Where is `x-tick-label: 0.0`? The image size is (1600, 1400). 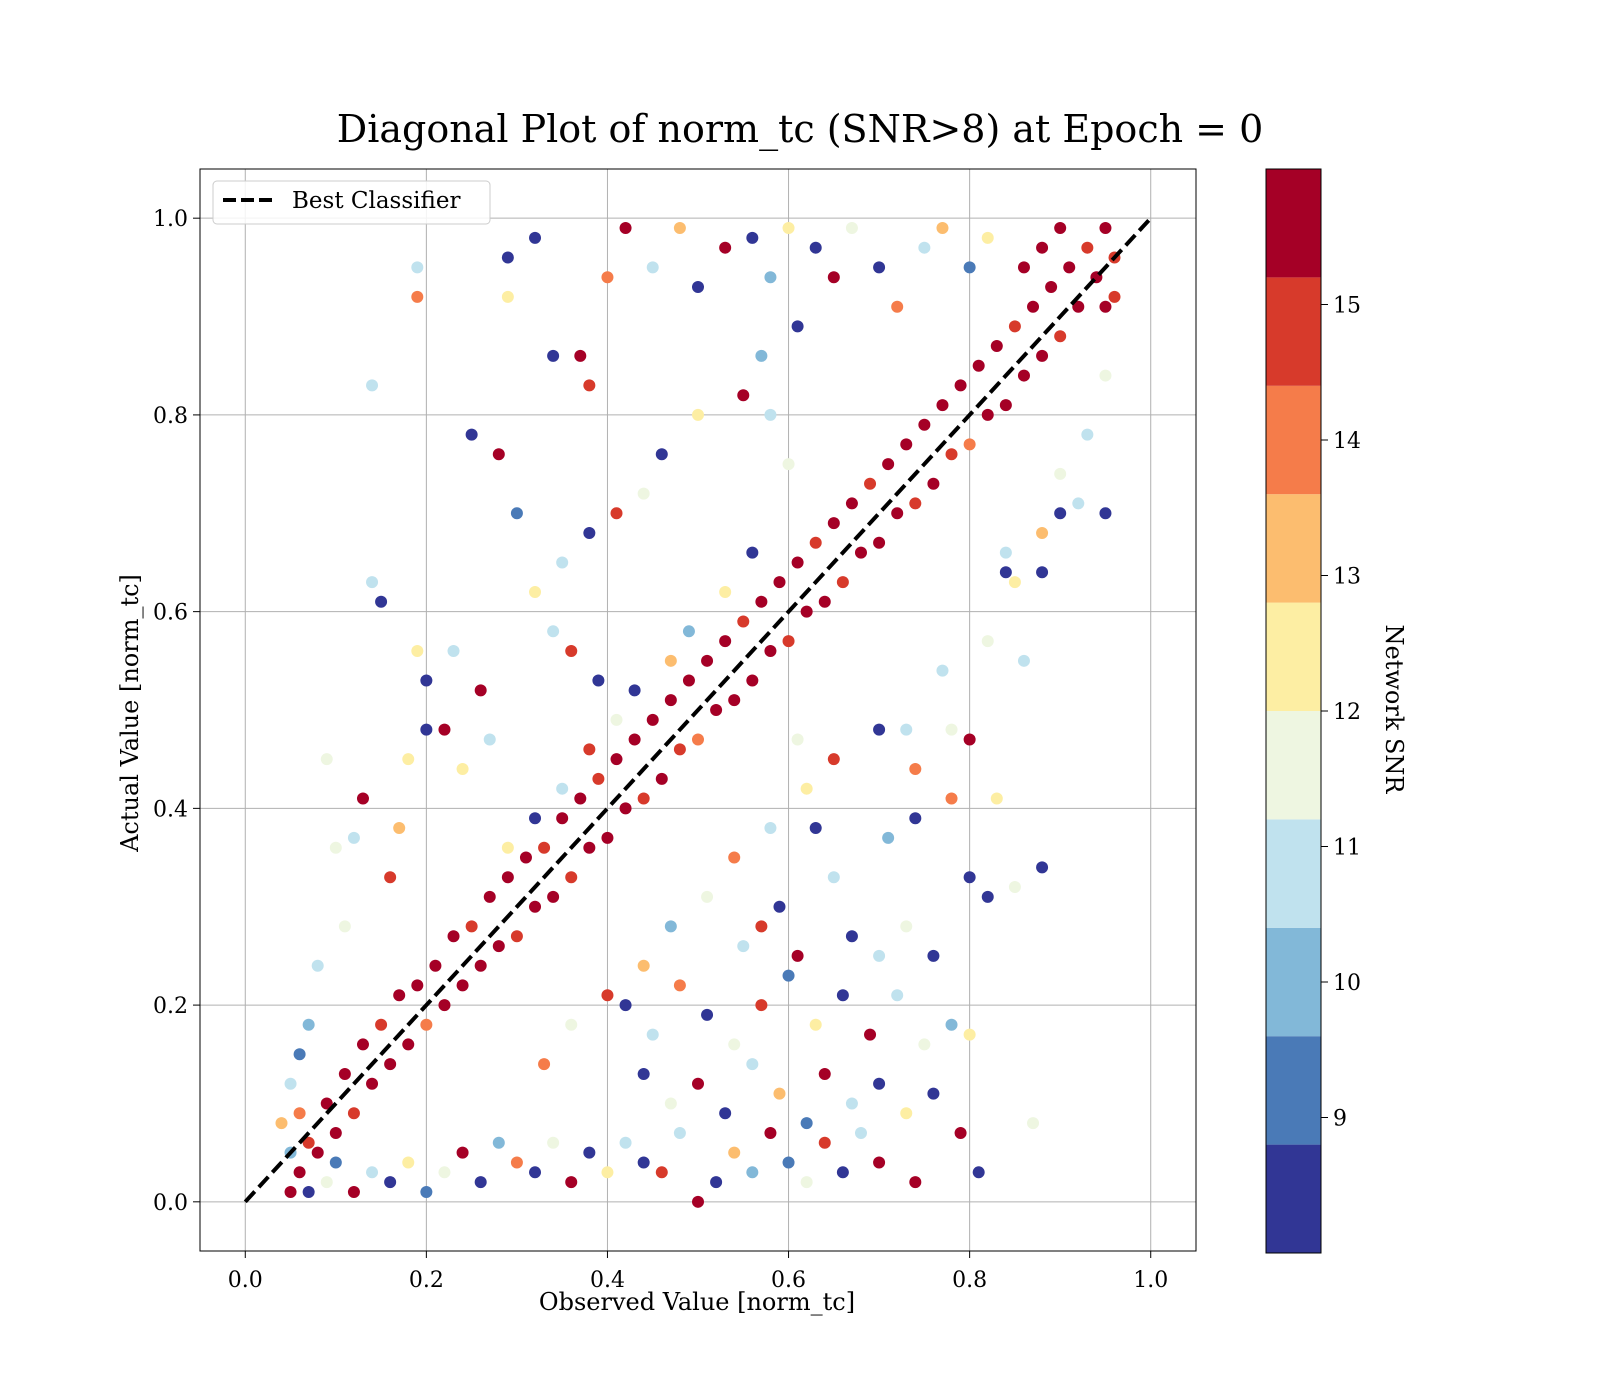
x-tick-label: 0.0 is located at coordinates (245, 1280).